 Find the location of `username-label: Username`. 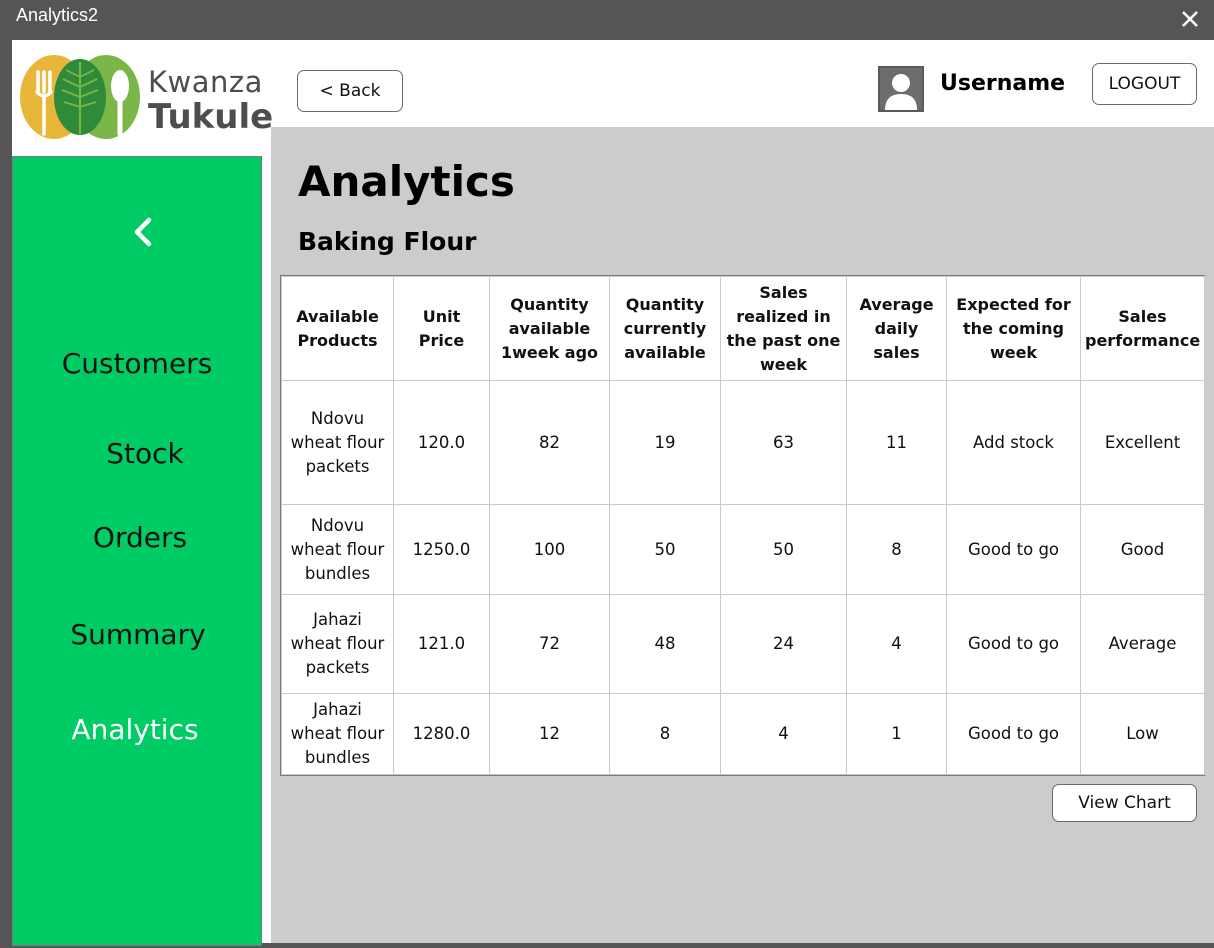

username-label: Username is located at coordinates (1003, 83).